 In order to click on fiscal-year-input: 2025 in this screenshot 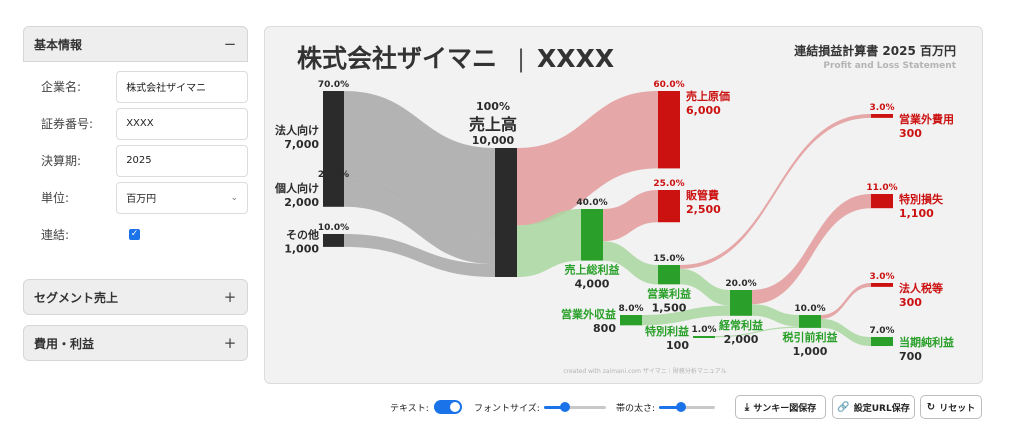, I will do `click(182, 160)`.